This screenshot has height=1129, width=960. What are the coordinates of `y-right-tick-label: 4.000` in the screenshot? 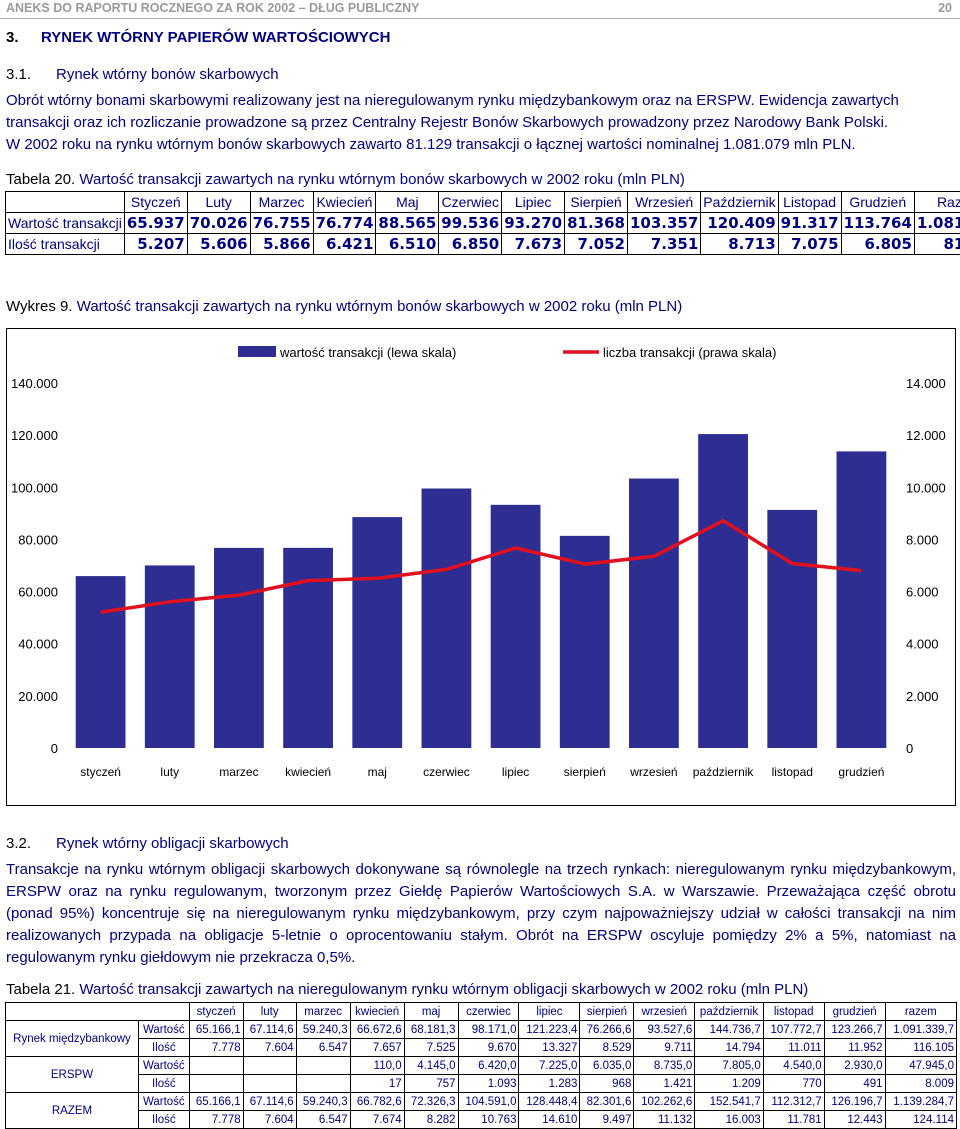 It's located at (922, 644).